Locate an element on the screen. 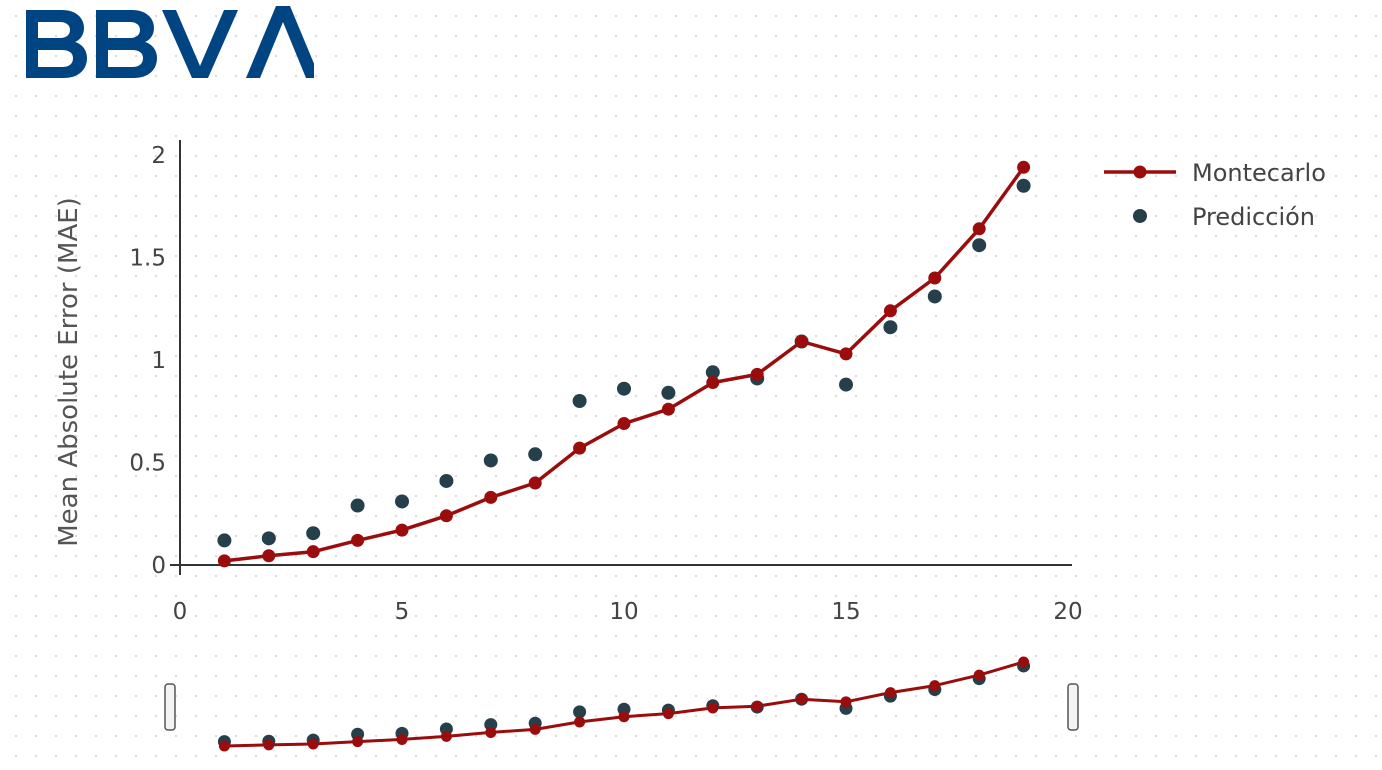 This screenshot has width=1382, height=770. y-tick-label: 0 is located at coordinates (158, 566).